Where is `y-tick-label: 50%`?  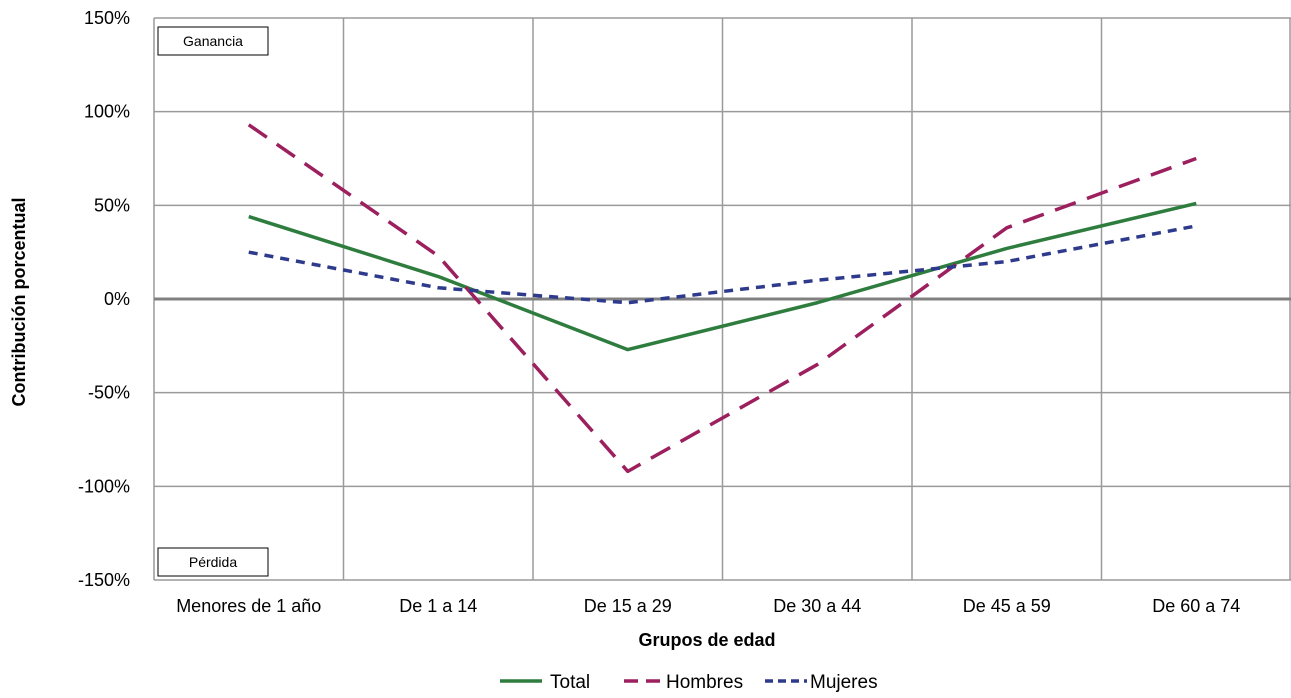
y-tick-label: 50% is located at coordinates (112, 205).